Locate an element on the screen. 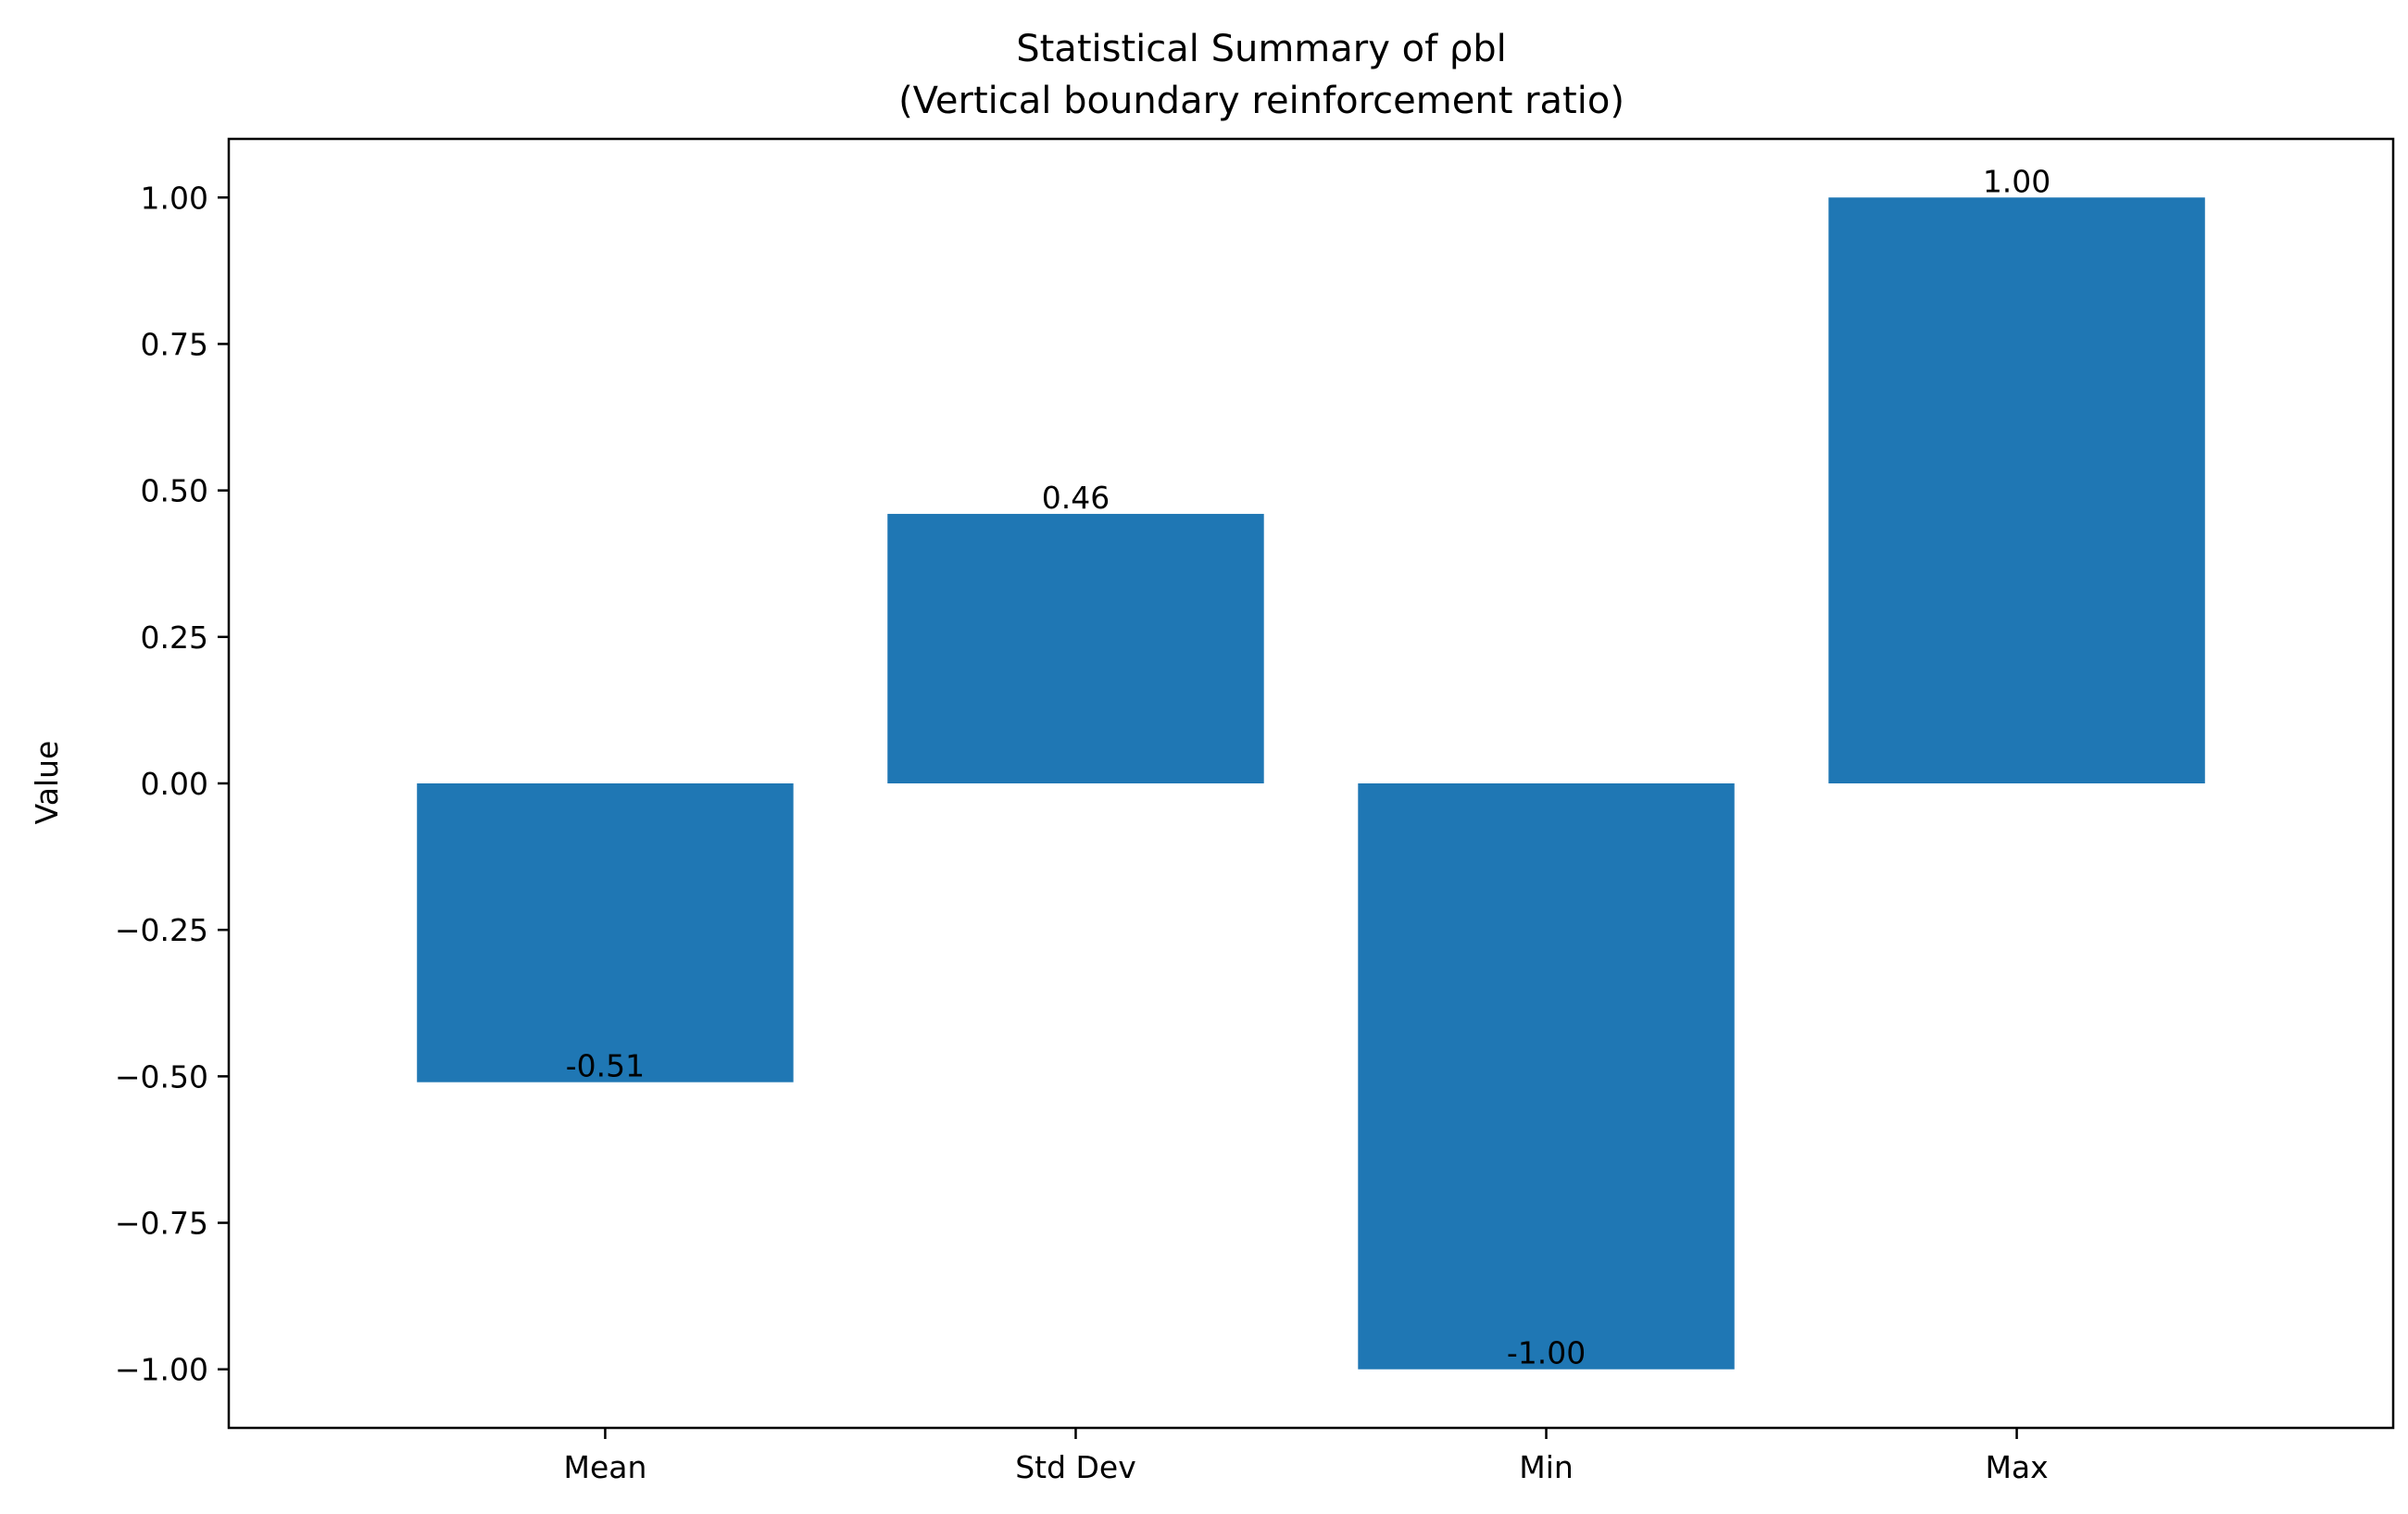 The height and width of the screenshot is (1514, 2408). y-tick-label: 0.00 is located at coordinates (174, 784).